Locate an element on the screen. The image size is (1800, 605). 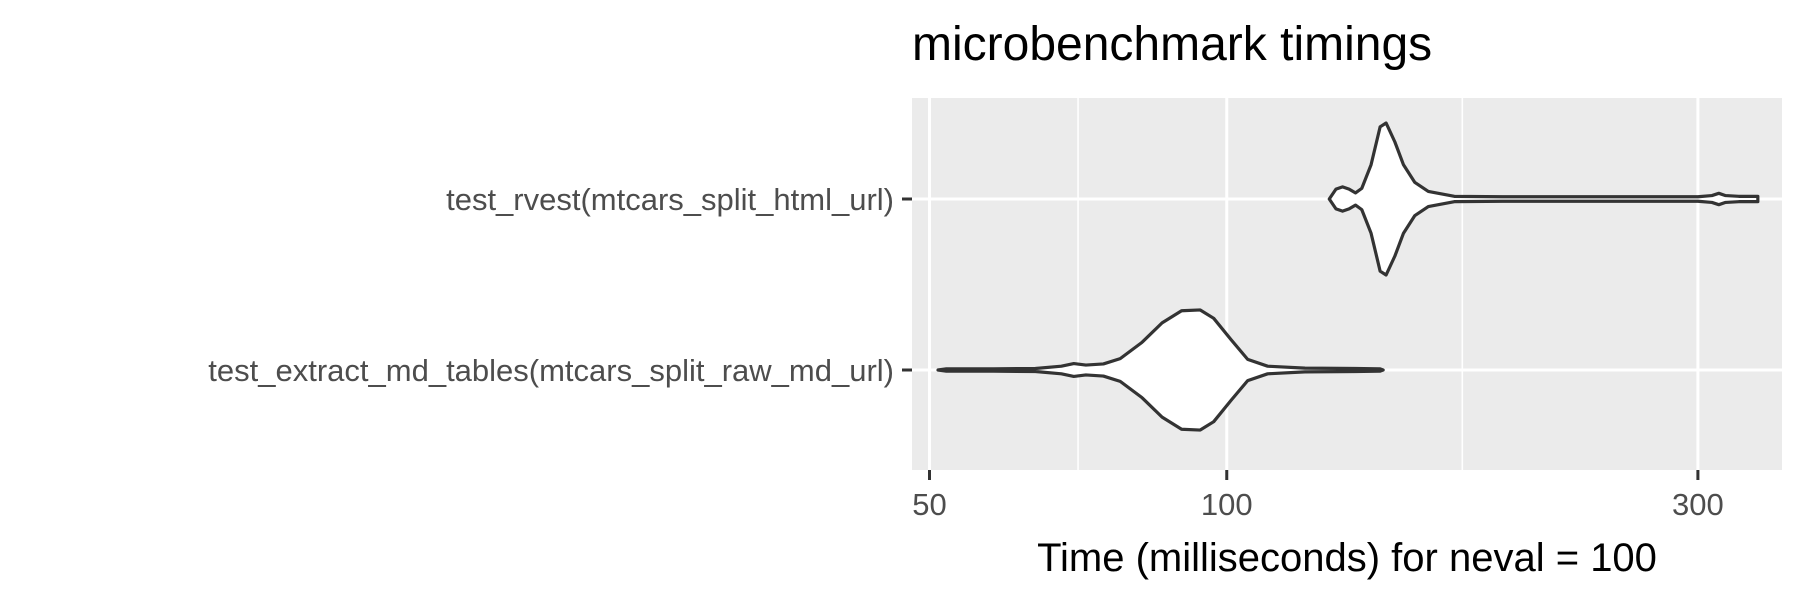
x-axis: 50 100 300 is located at coordinates (1318, 496).